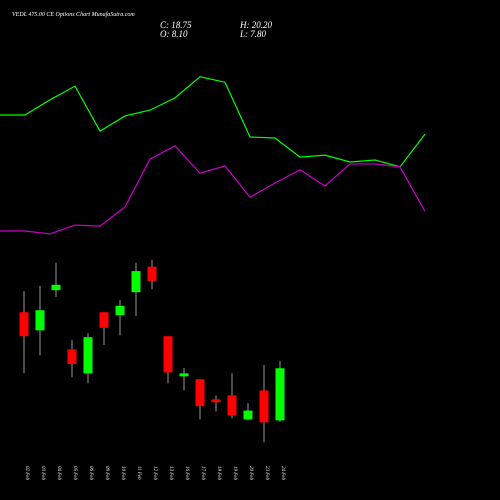  I want to click on x-tick-label: 03 Feb, so click(42, 473).